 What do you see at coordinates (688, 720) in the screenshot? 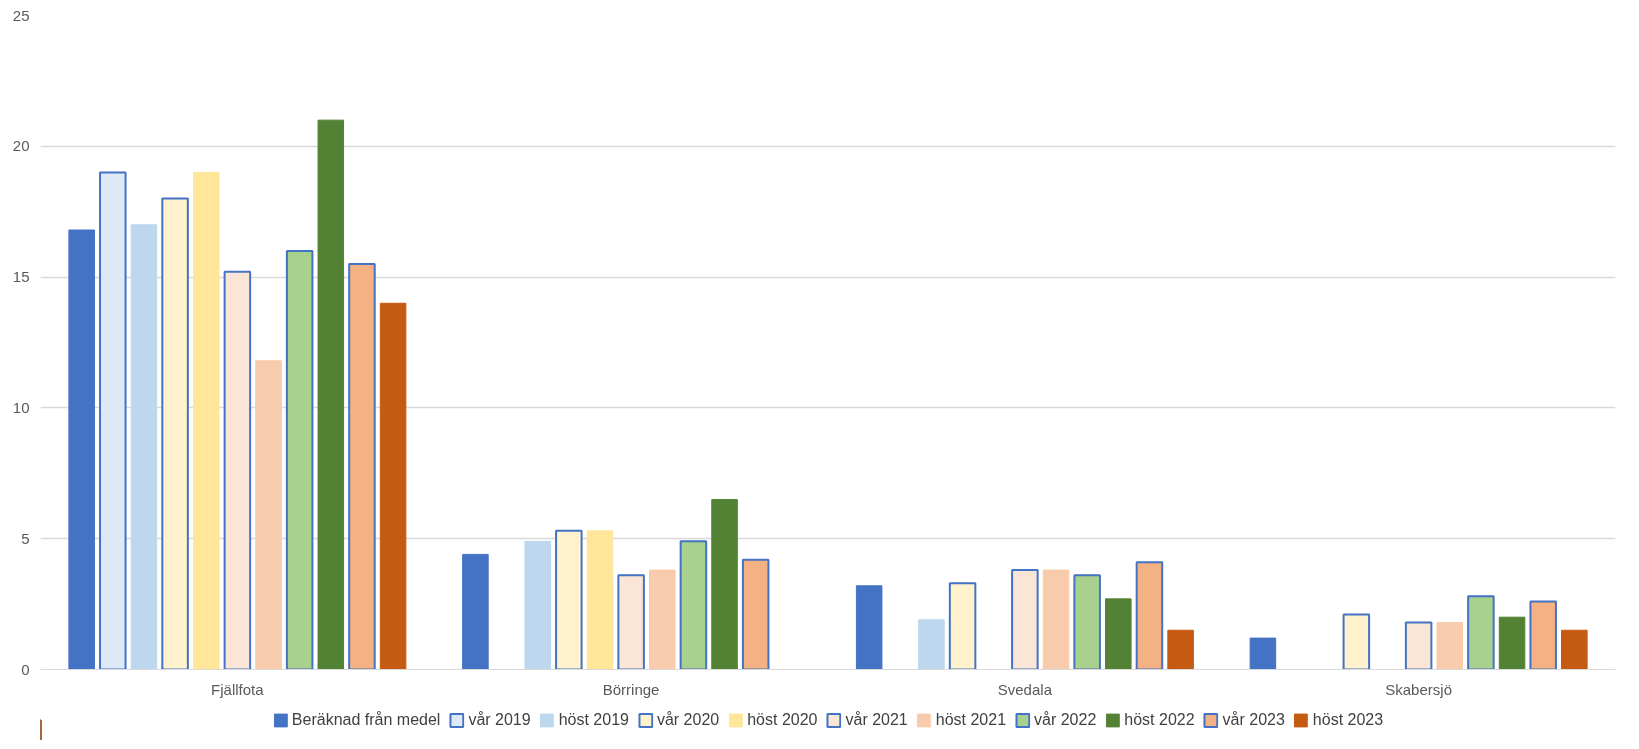
I see `legend-label: vår 2020` at bounding box center [688, 720].